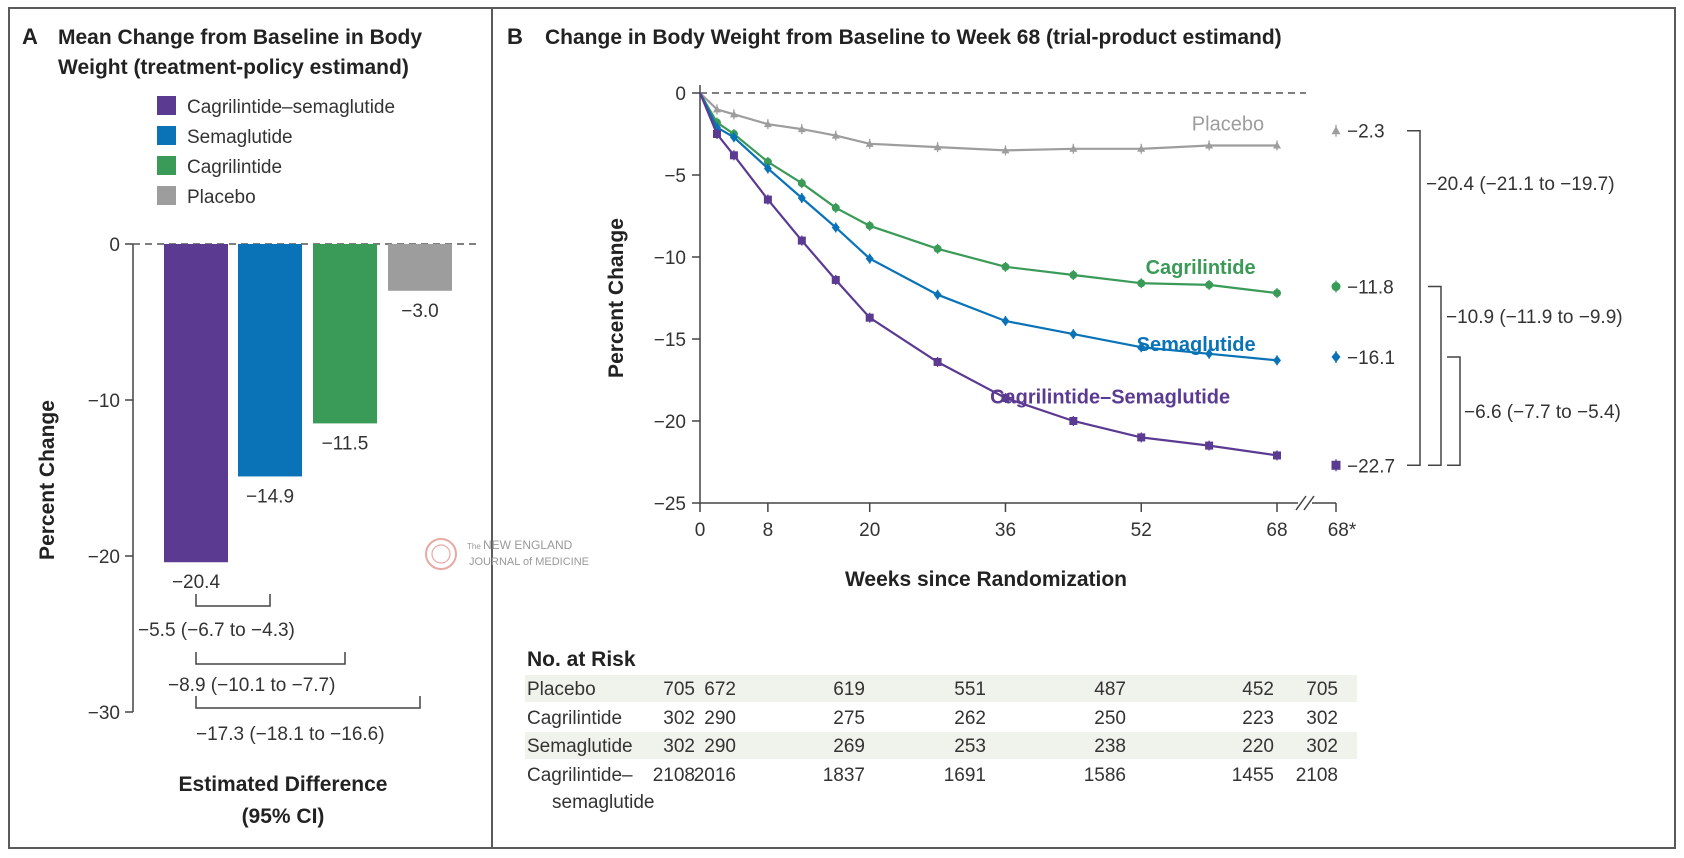  Describe the element at coordinates (849, 746) in the screenshot. I see `risk-table-cell: 269` at that location.